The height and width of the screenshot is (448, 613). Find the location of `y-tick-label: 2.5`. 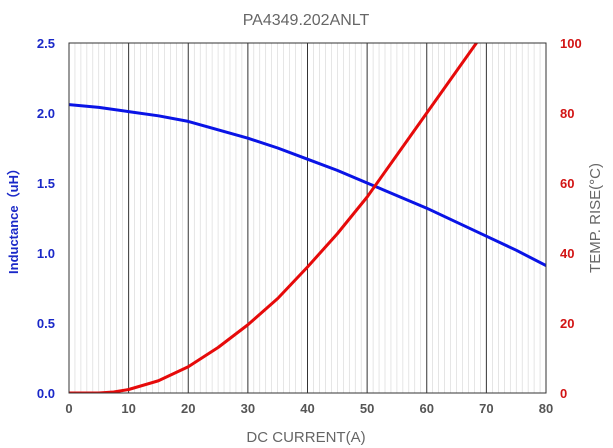

y-tick-label: 2.5 is located at coordinates (46, 43).